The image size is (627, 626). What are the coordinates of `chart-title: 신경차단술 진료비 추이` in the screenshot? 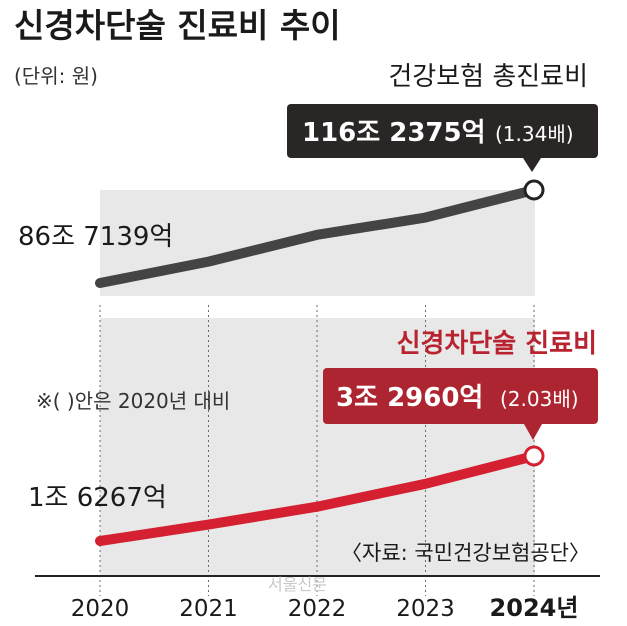 It's located at (177, 25).